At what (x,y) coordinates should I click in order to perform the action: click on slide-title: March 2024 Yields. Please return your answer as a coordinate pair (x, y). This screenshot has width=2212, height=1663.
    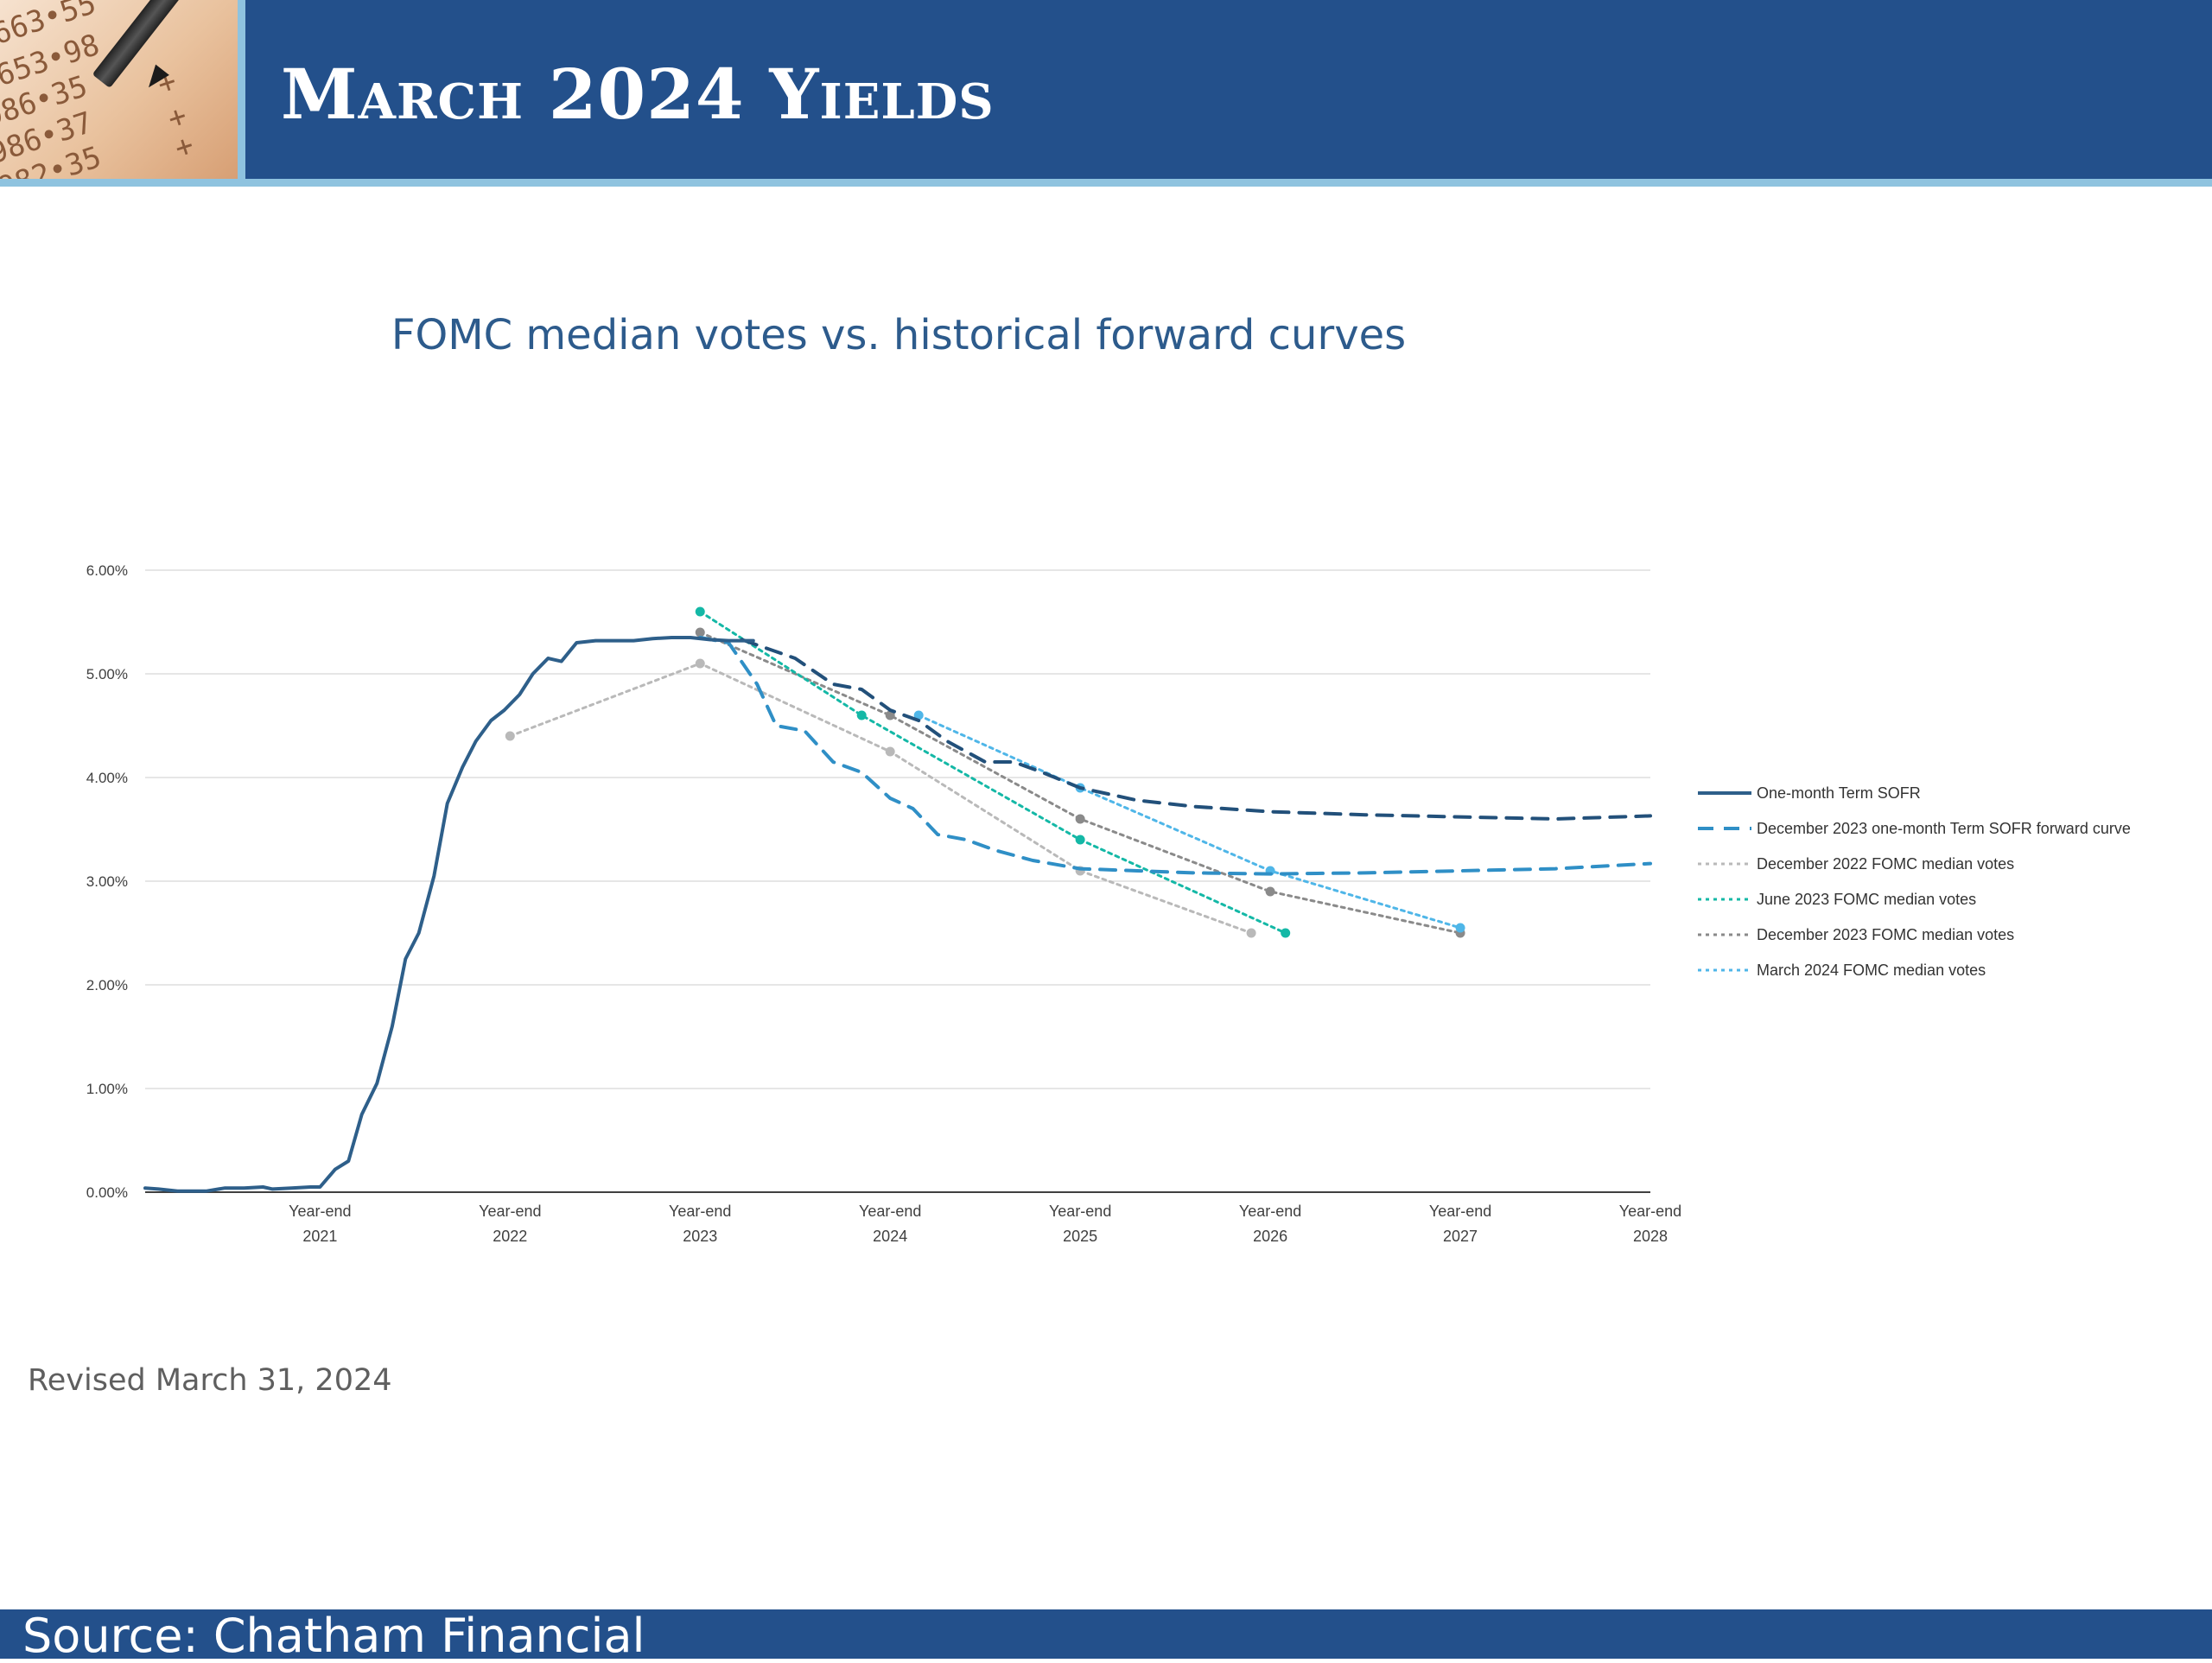
    Looking at the image, I should click on (638, 95).